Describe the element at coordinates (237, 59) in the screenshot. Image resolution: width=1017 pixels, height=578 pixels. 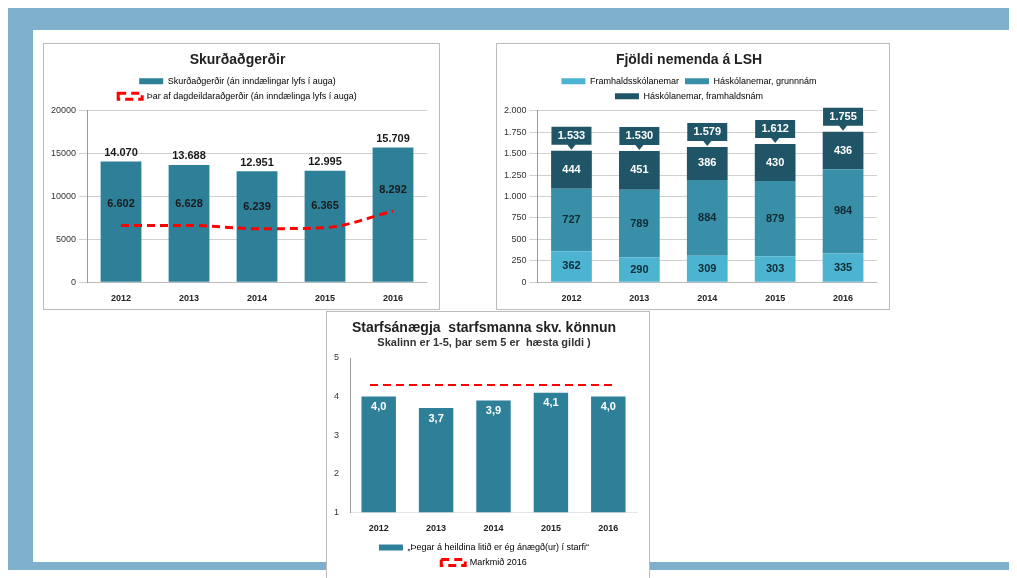
I see `chart-title: Skurðaðgerðir` at that location.